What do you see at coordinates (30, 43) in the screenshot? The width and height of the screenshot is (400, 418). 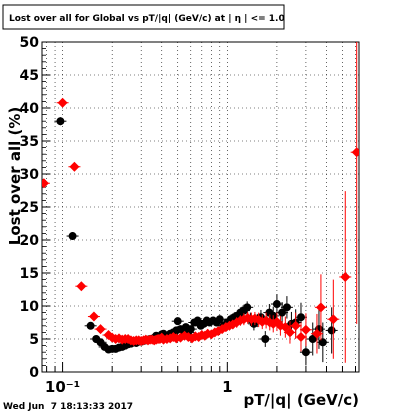 I see `y-tick-label: 50` at bounding box center [30, 43].